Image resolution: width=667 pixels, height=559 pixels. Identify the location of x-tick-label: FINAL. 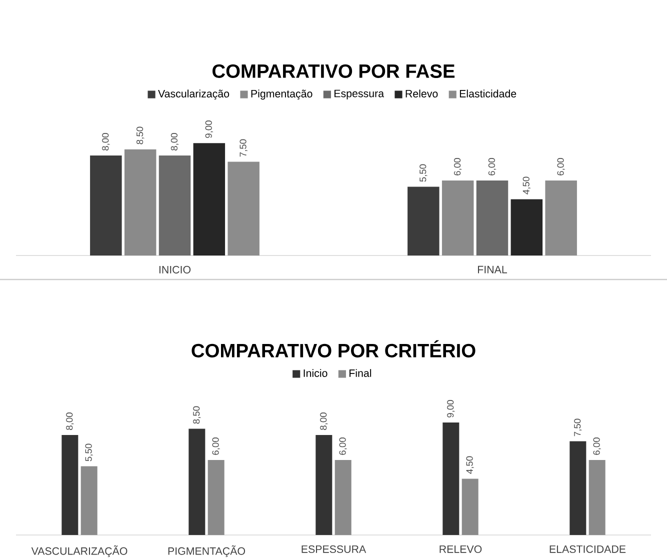
(493, 270).